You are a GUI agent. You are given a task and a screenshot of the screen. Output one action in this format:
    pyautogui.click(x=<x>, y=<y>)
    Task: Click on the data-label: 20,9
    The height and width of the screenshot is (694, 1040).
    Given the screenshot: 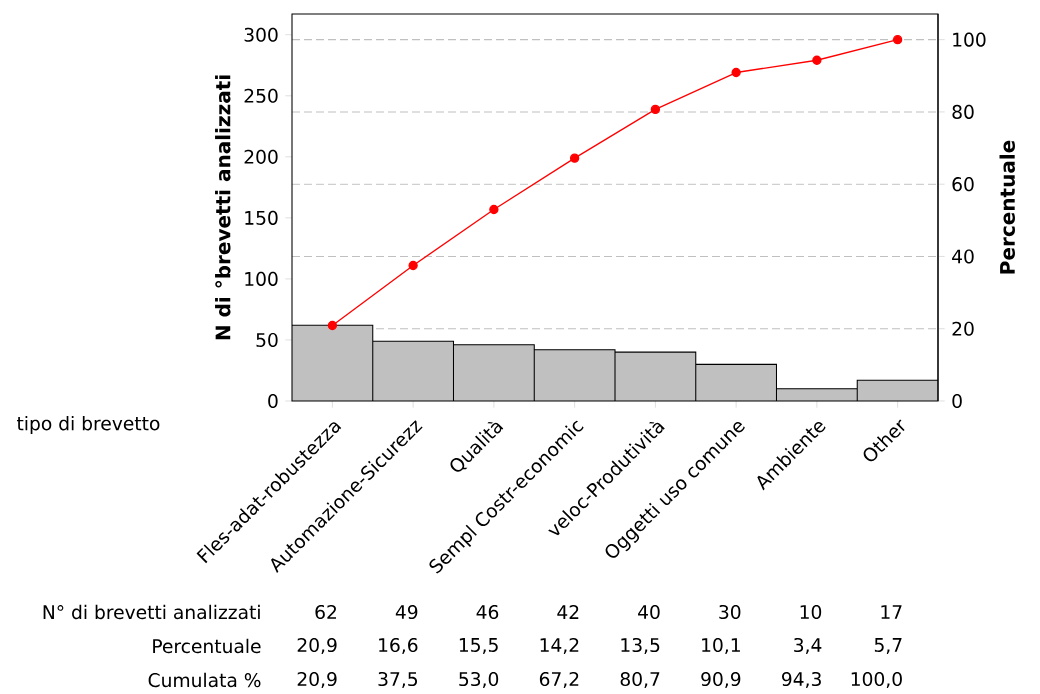 What is the action you would take?
    pyautogui.click(x=317, y=679)
    